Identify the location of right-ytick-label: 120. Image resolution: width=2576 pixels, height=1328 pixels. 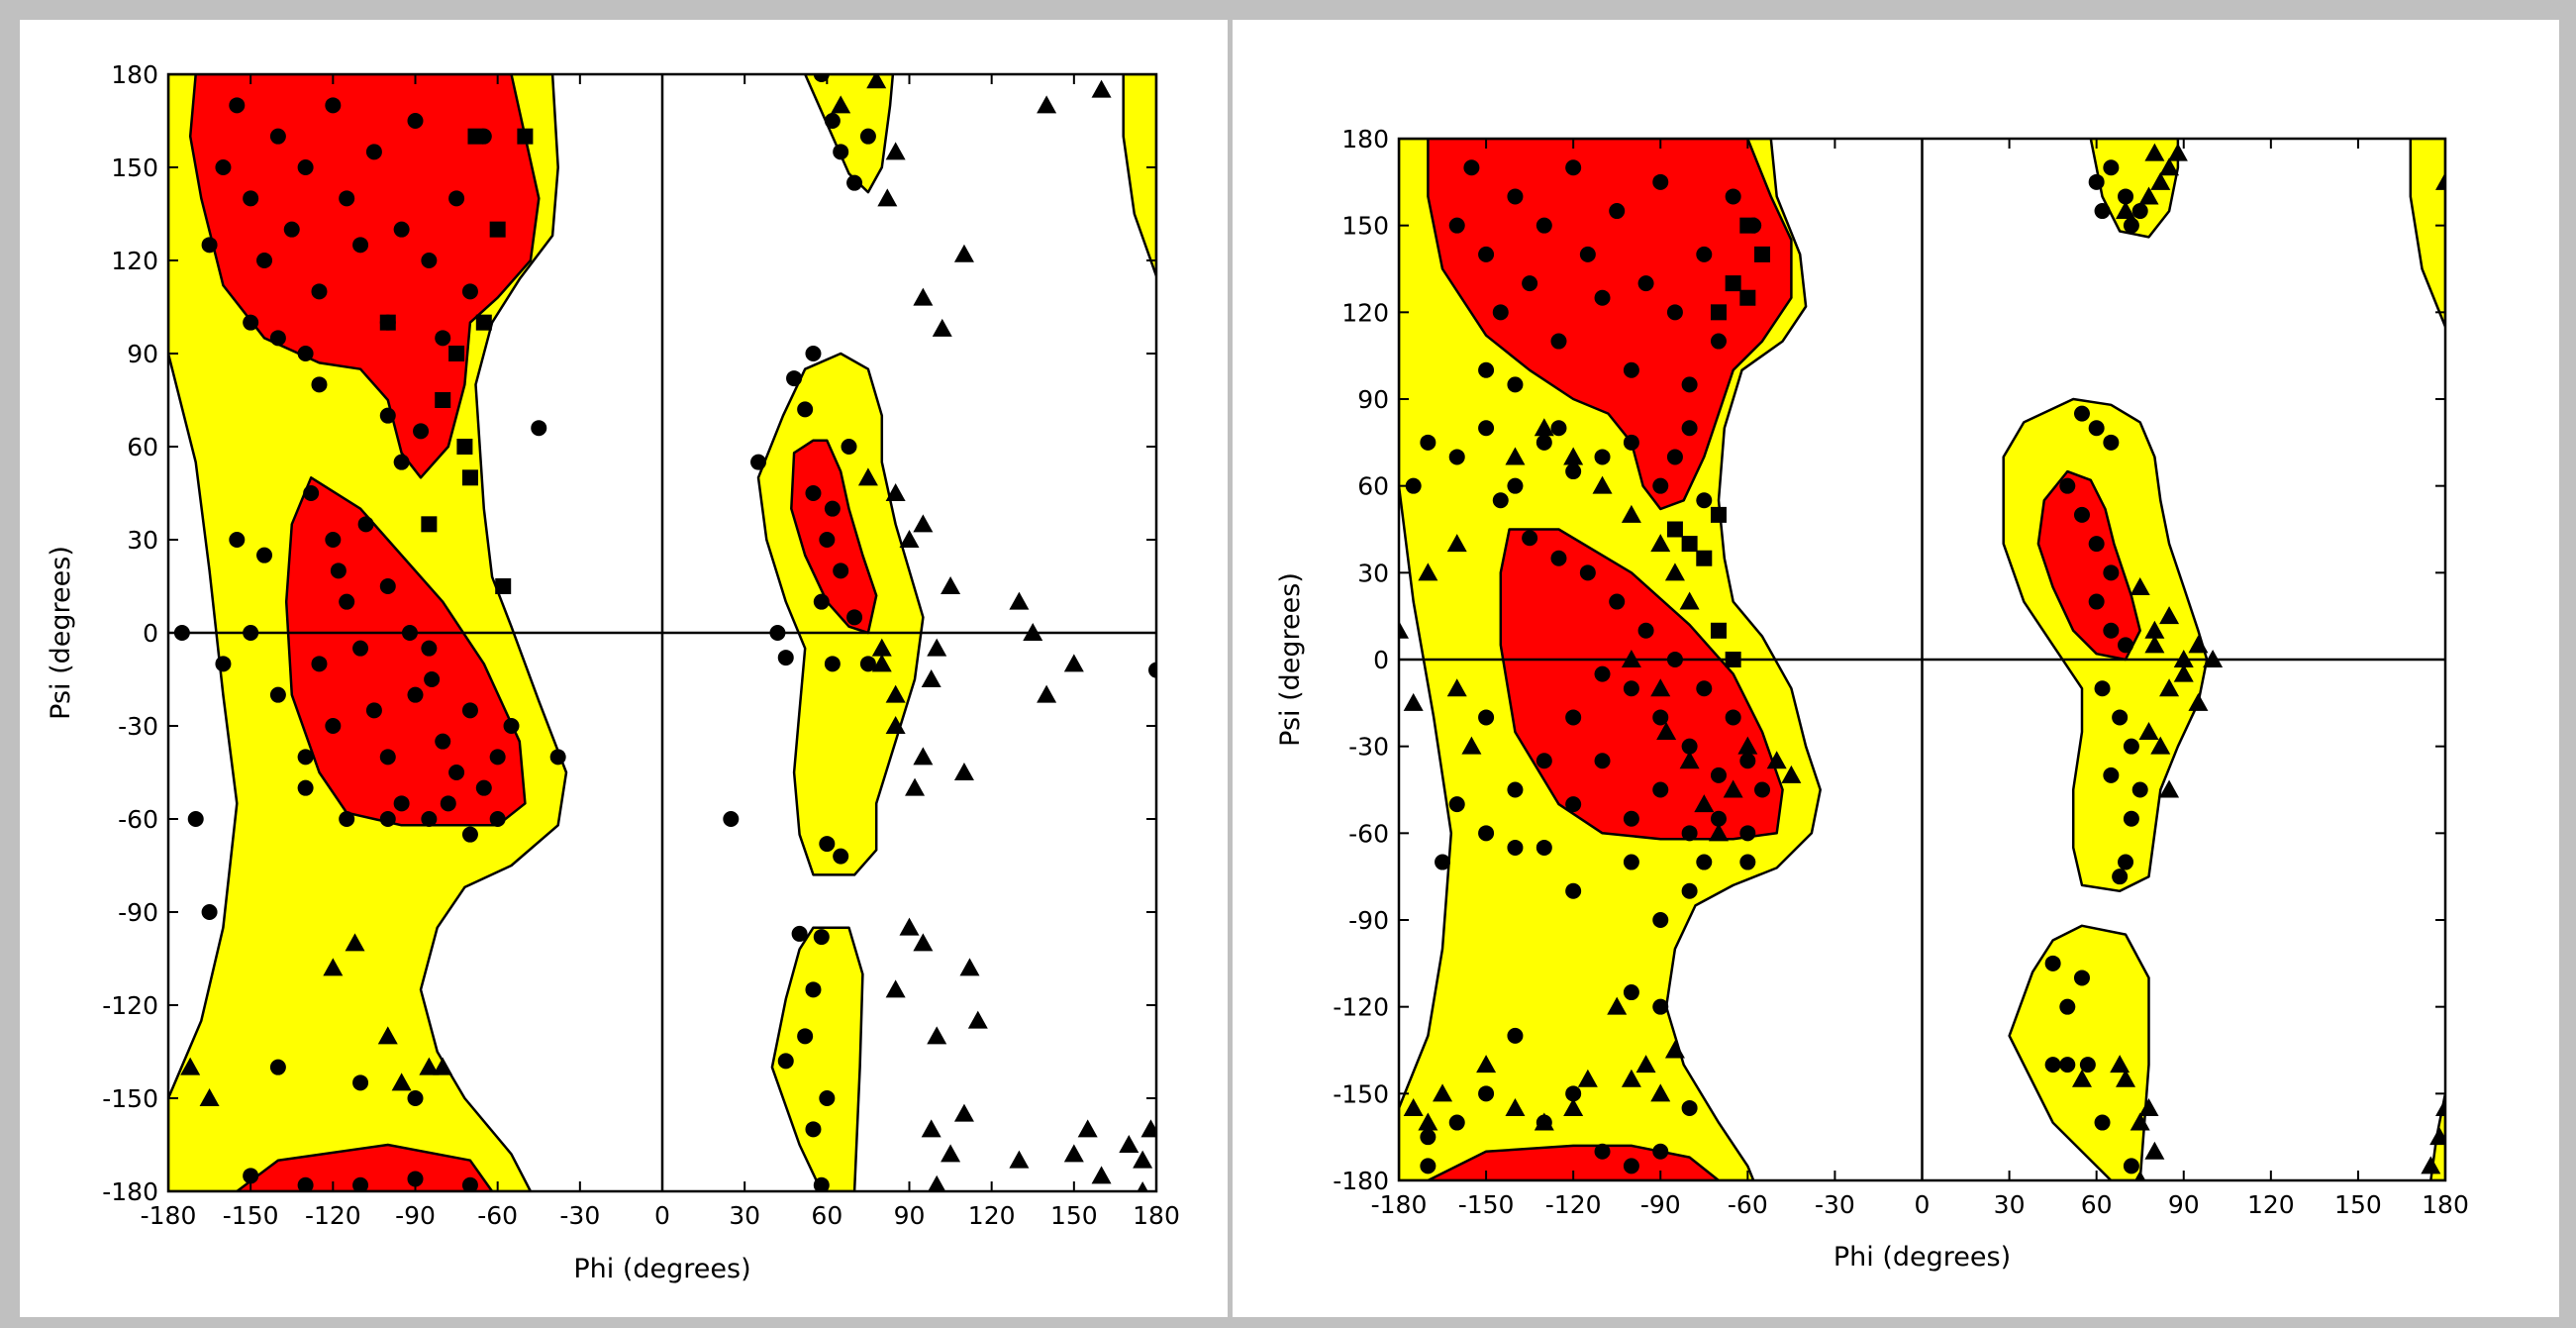
(1365, 312).